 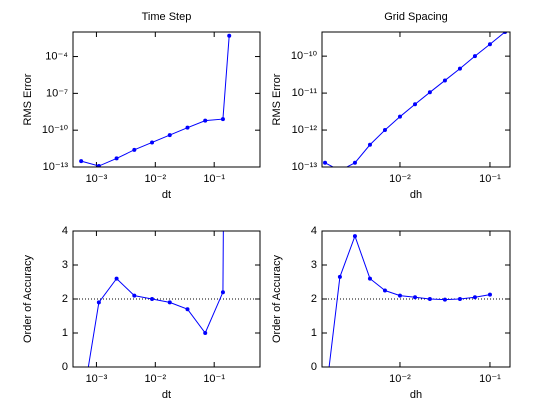 I want to click on y-tick-label: 10⁻¹¹, so click(x=305, y=93).